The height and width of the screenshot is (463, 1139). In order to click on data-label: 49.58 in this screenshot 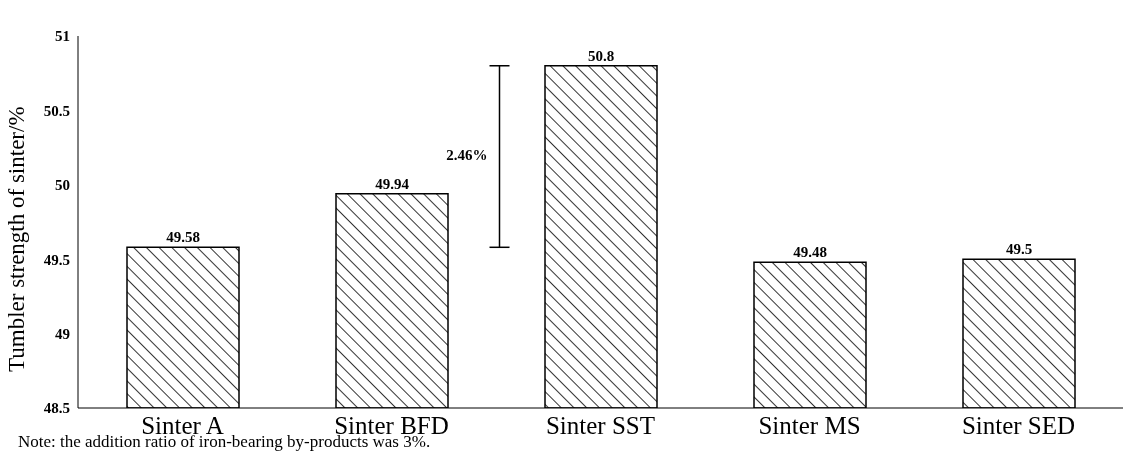, I will do `click(183, 237)`.